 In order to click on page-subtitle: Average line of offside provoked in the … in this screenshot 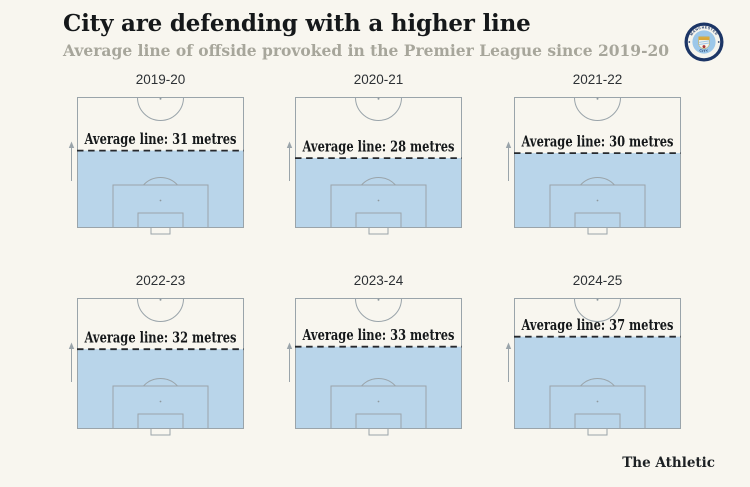, I will do `click(366, 50)`.